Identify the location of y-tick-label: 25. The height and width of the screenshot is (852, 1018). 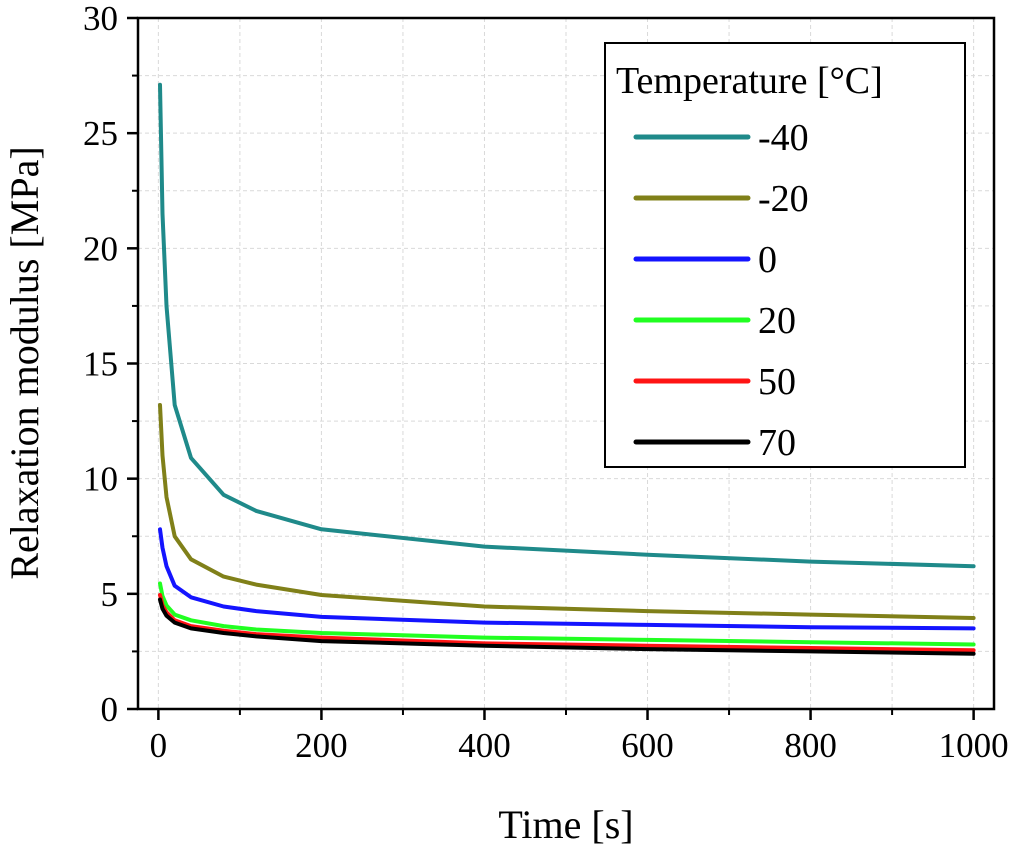
(100, 133).